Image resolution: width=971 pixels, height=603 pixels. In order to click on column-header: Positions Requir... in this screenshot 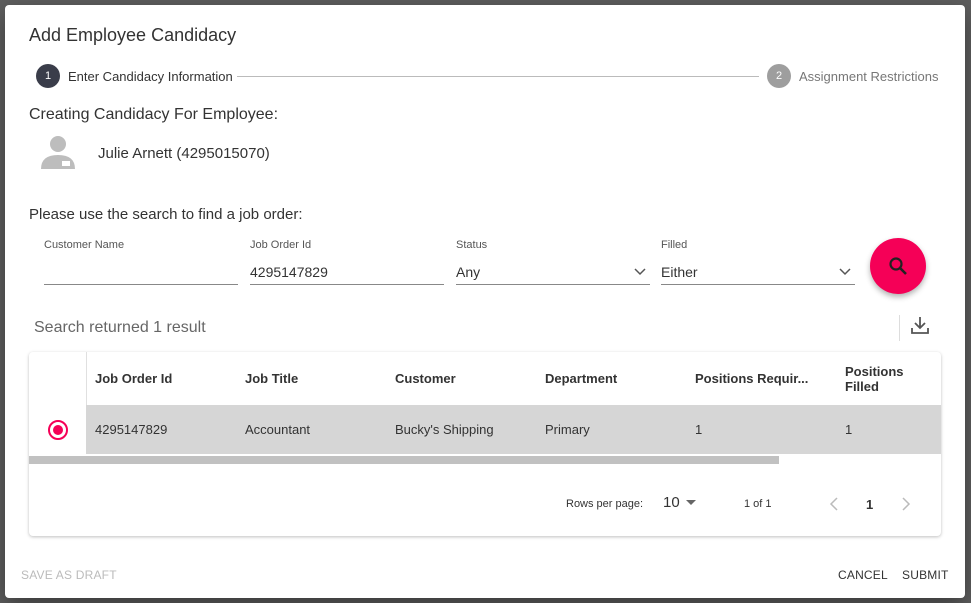, I will do `click(752, 378)`.